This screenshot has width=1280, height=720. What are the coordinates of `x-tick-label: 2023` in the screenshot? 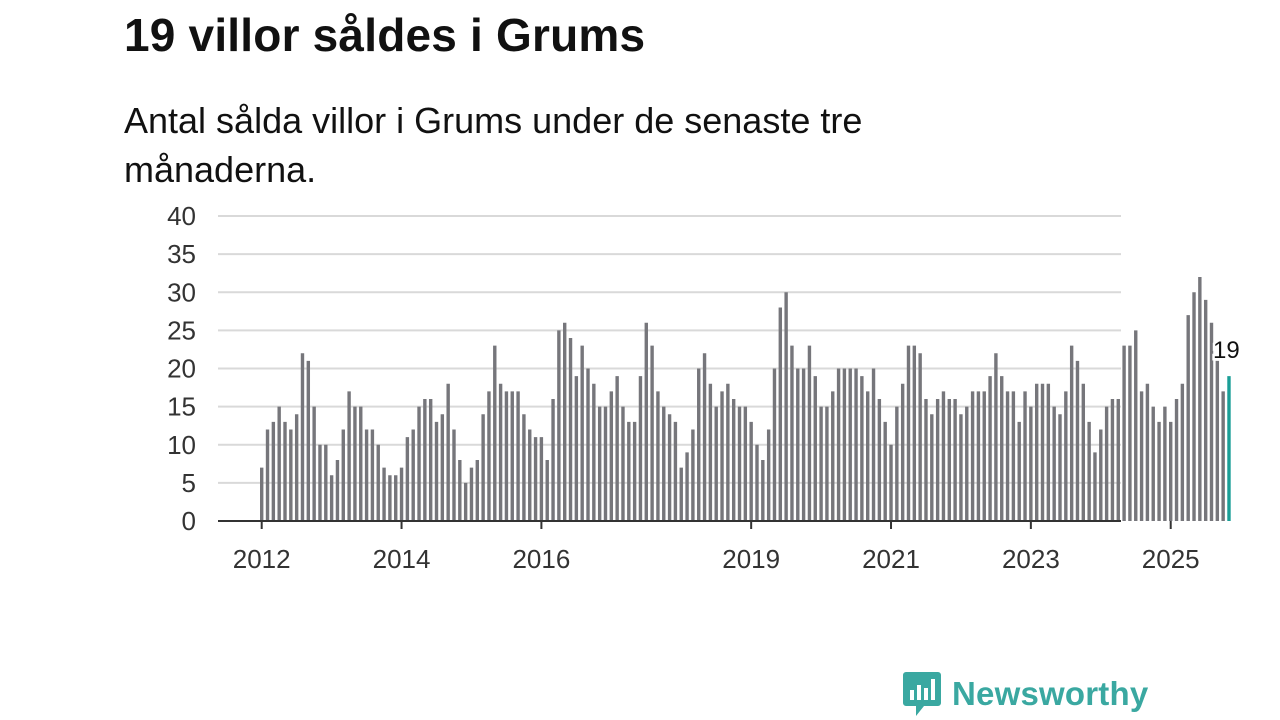 It's located at (1031, 559).